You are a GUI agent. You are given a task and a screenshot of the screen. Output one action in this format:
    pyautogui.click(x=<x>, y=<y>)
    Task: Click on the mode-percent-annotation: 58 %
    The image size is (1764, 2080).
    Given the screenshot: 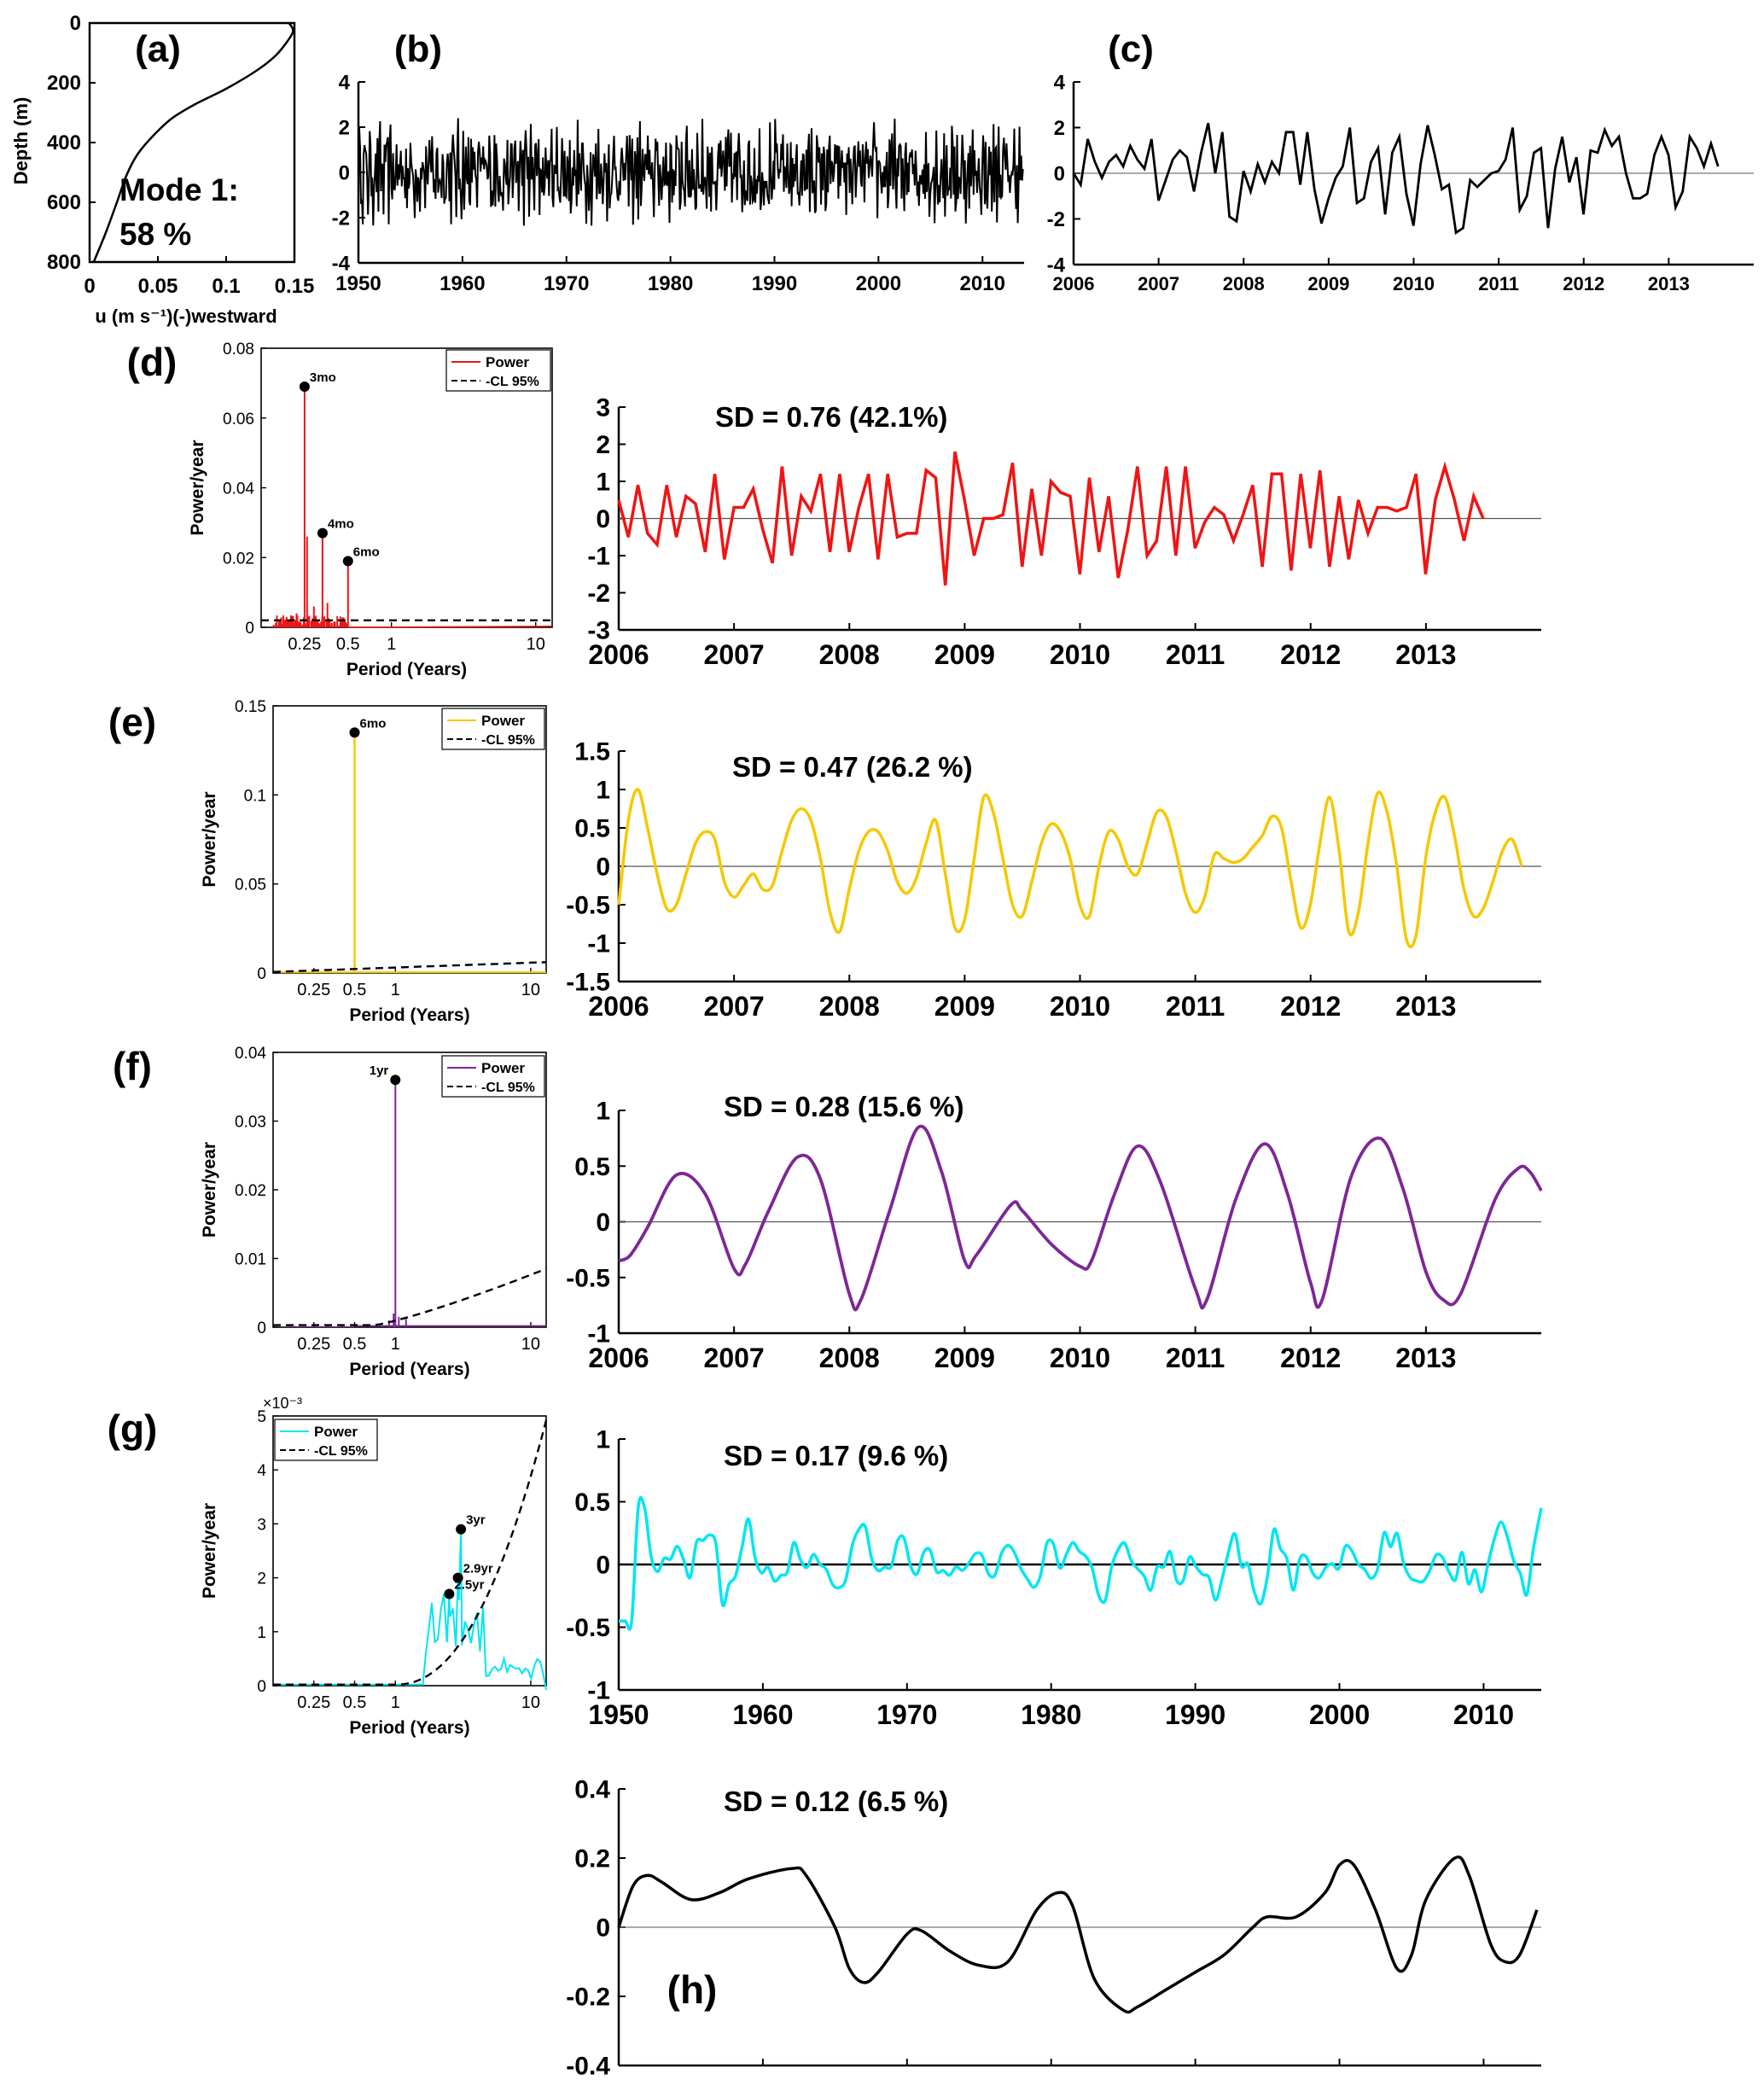 What is the action you would take?
    pyautogui.click(x=155, y=234)
    